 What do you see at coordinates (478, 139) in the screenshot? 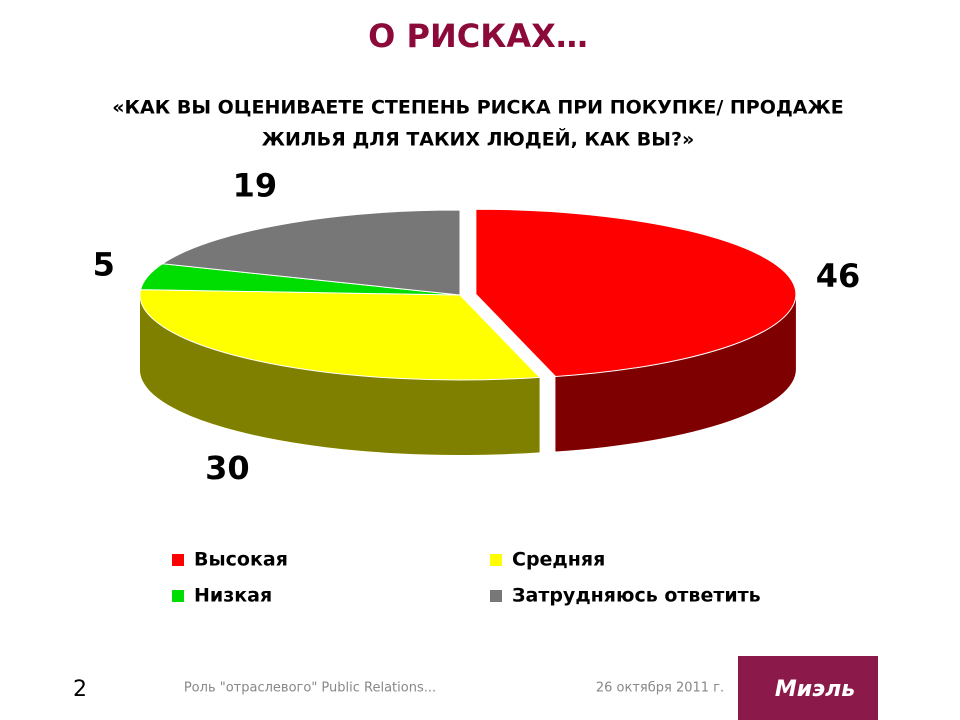
I see `subtitle-line: ЖИЛЬЯ ДЛЯ ТАКИХ ЛЮДЕЙ, КАК ВЫ?»` at bounding box center [478, 139].